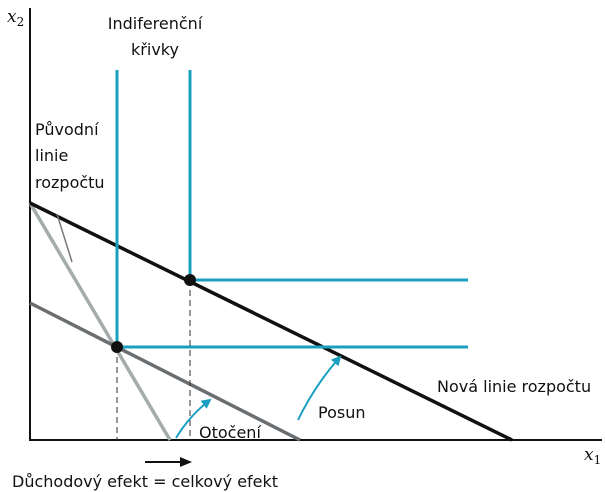  I want to click on label: Nová linie rozpočtu, so click(514, 386).